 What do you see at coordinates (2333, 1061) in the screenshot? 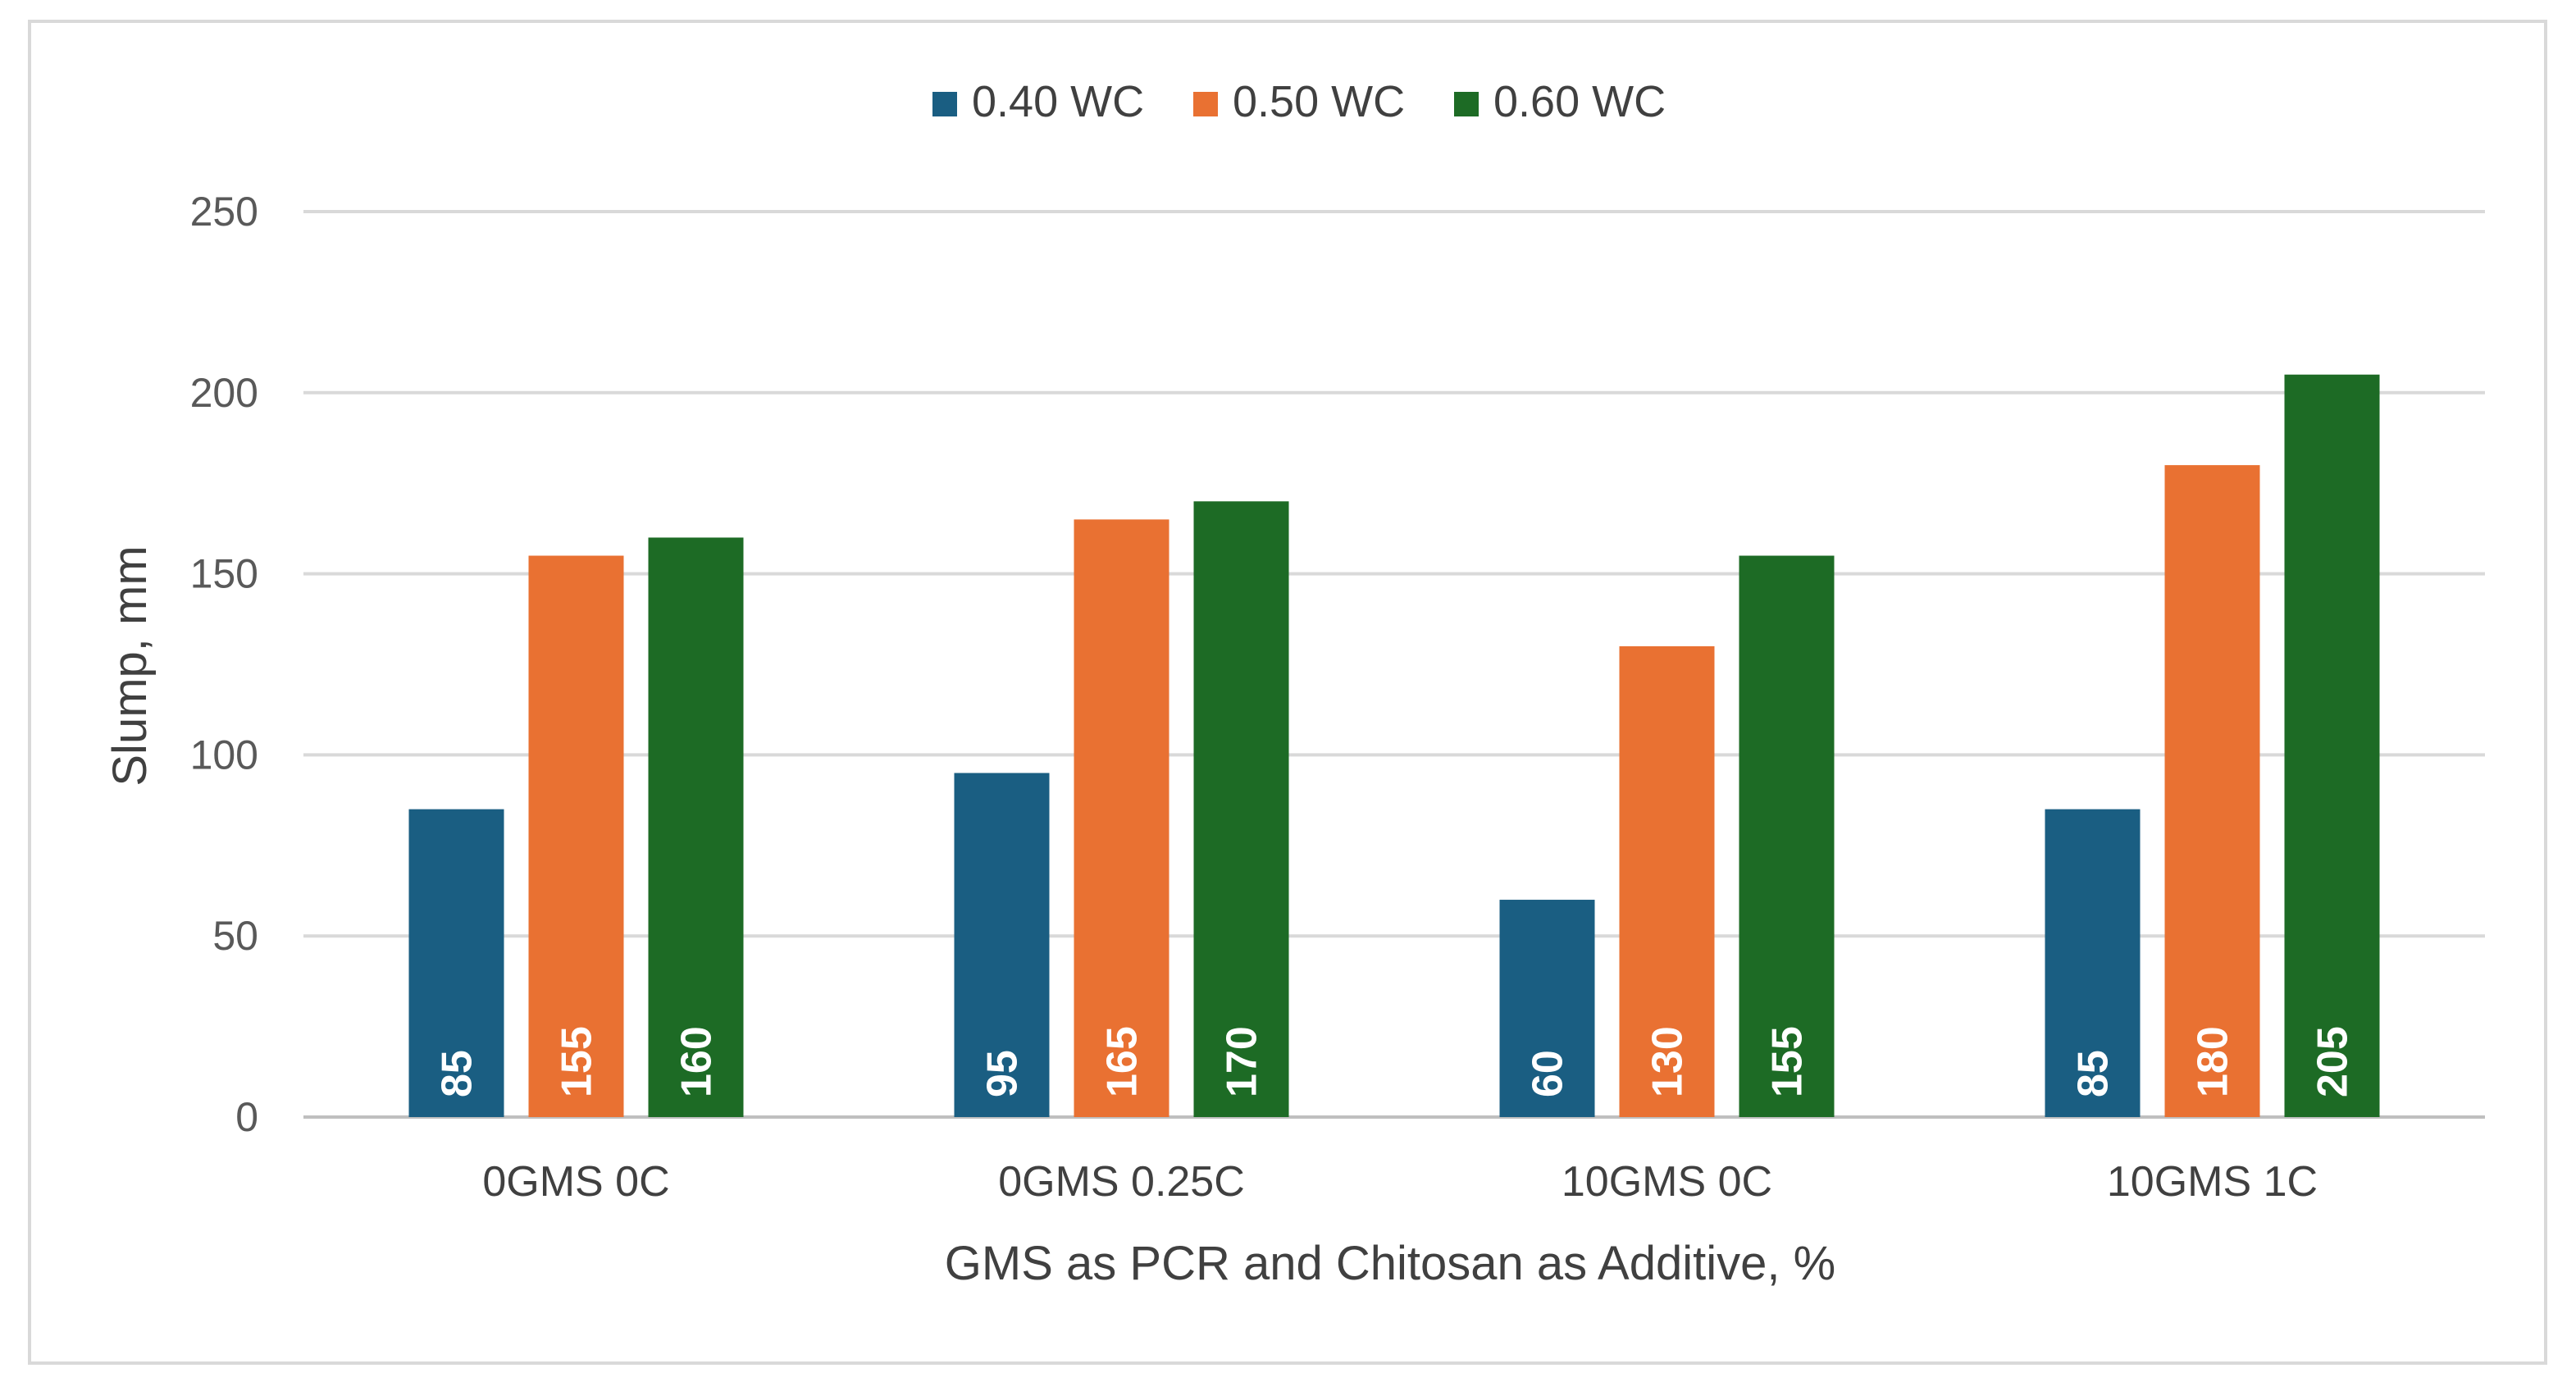
I see `bar-value-label: 205` at bounding box center [2333, 1061].